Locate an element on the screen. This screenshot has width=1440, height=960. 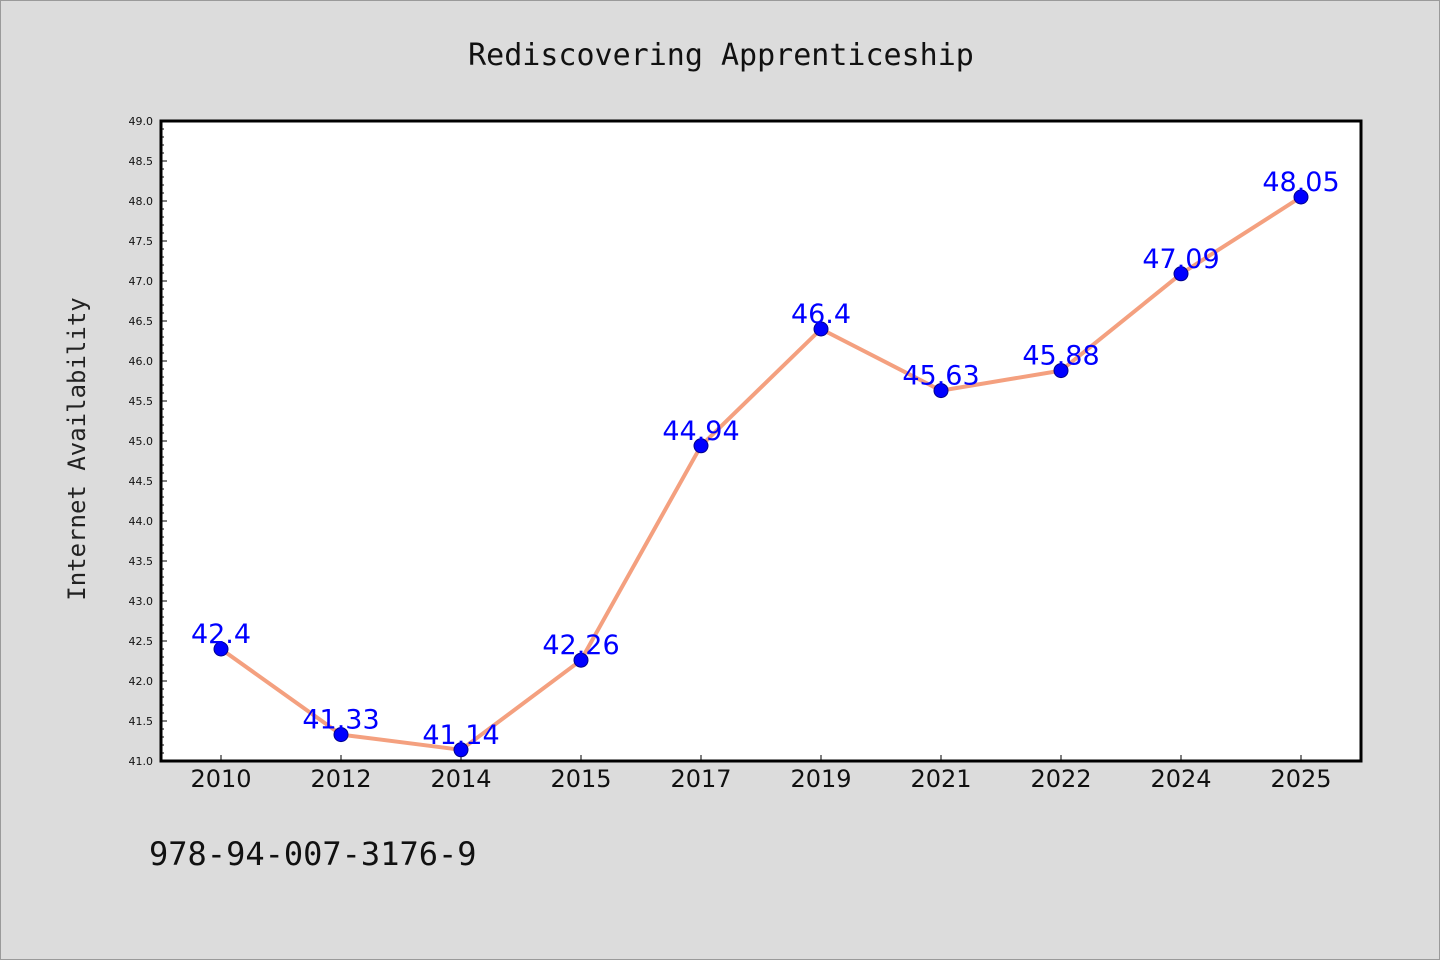
y-tick-label: 42.5 is located at coordinates (141, 641).